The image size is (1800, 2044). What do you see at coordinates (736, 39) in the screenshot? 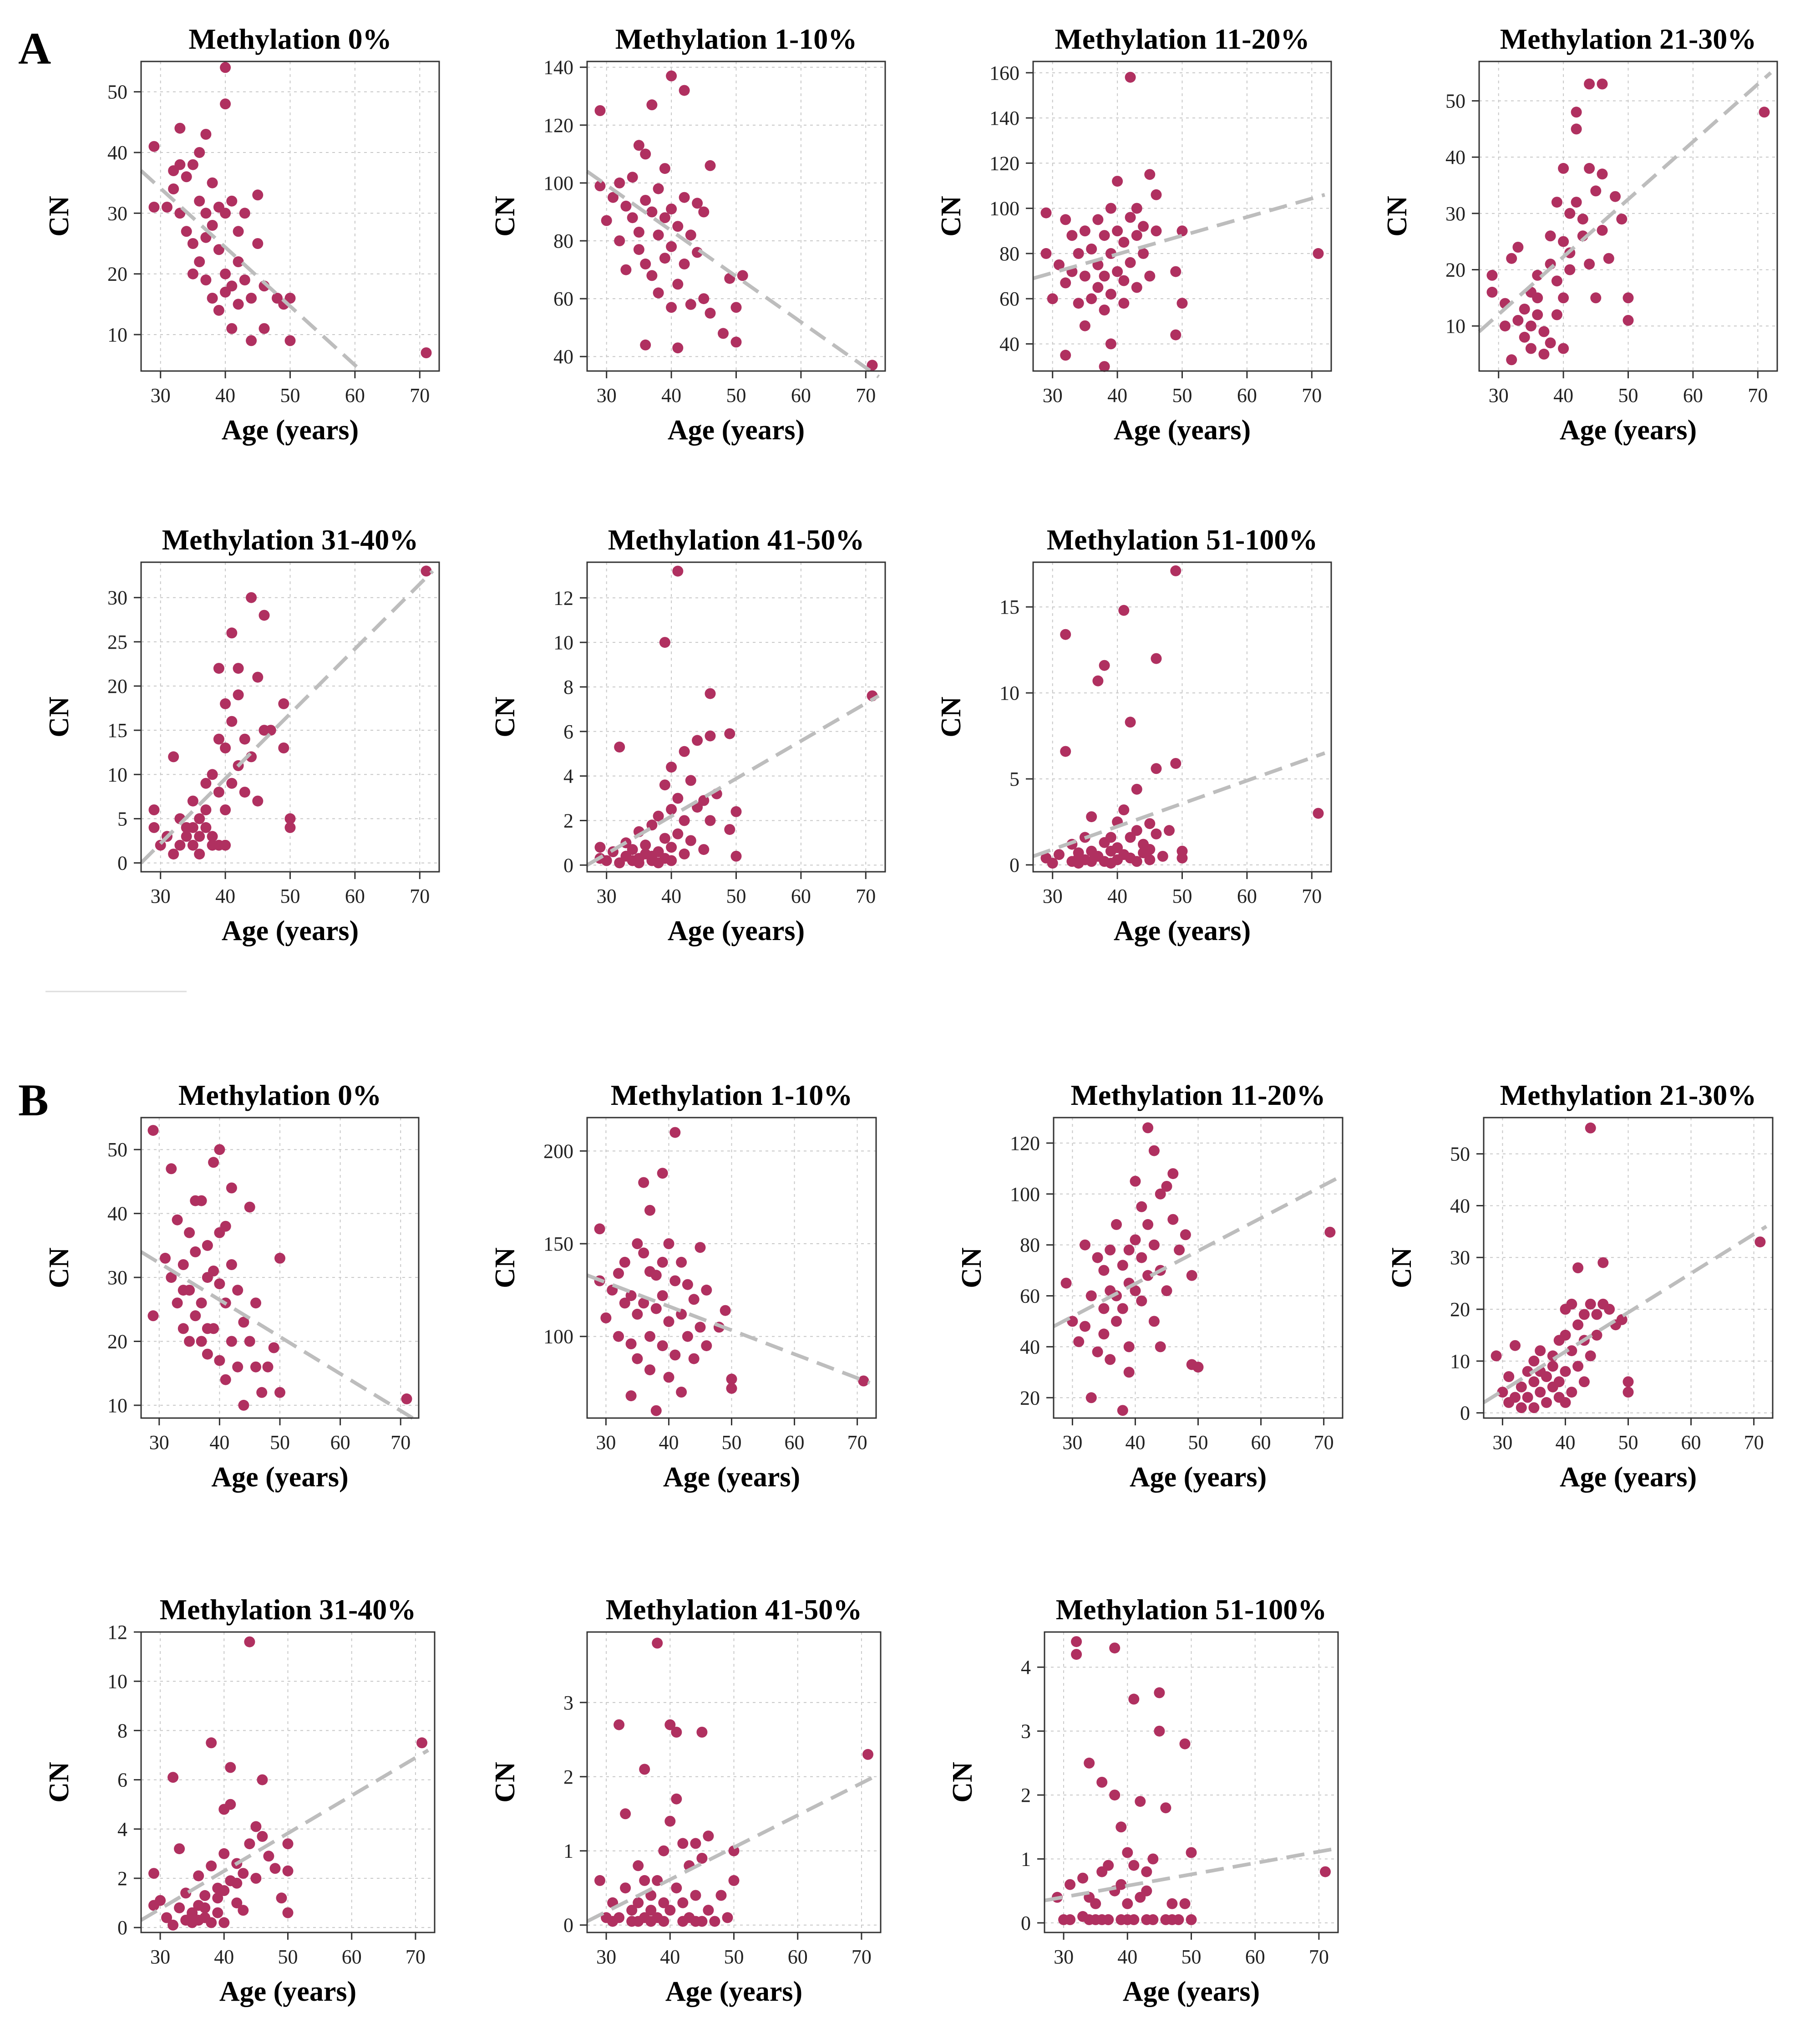
I see `plot-title: Methylation 1-10%` at bounding box center [736, 39].